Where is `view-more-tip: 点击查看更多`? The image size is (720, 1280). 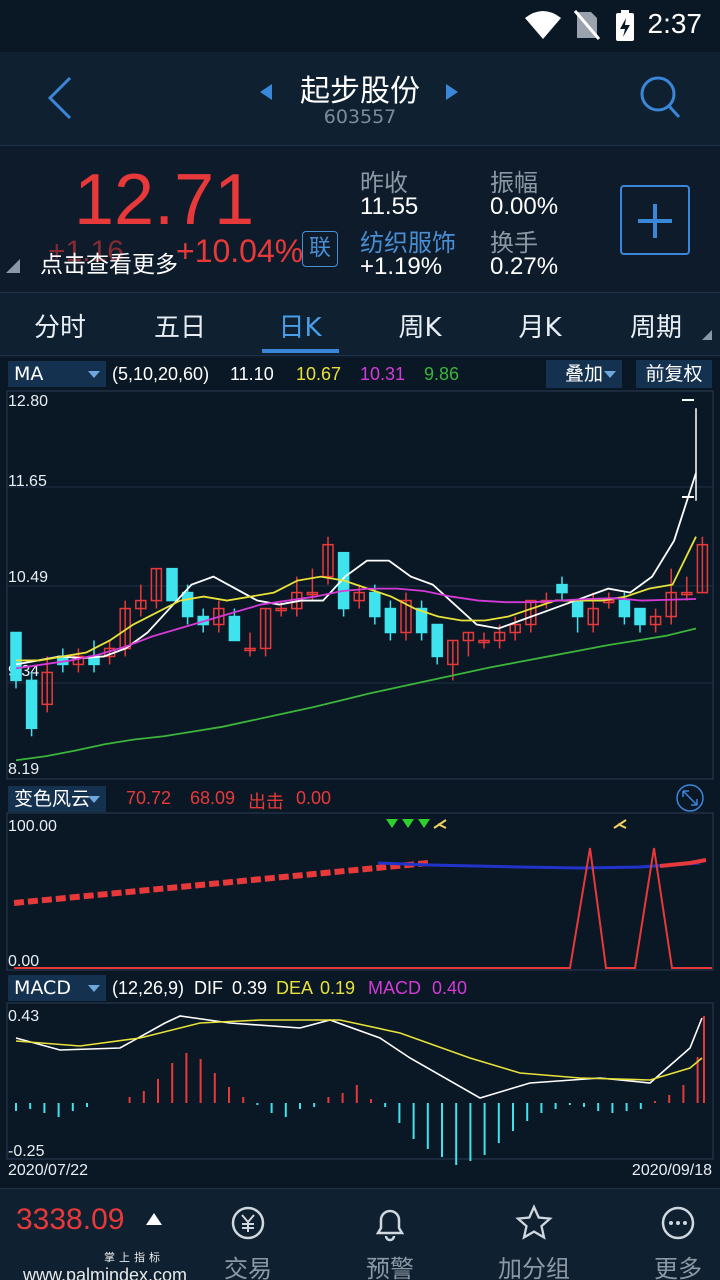 view-more-tip: 点击查看更多 is located at coordinates (109, 265).